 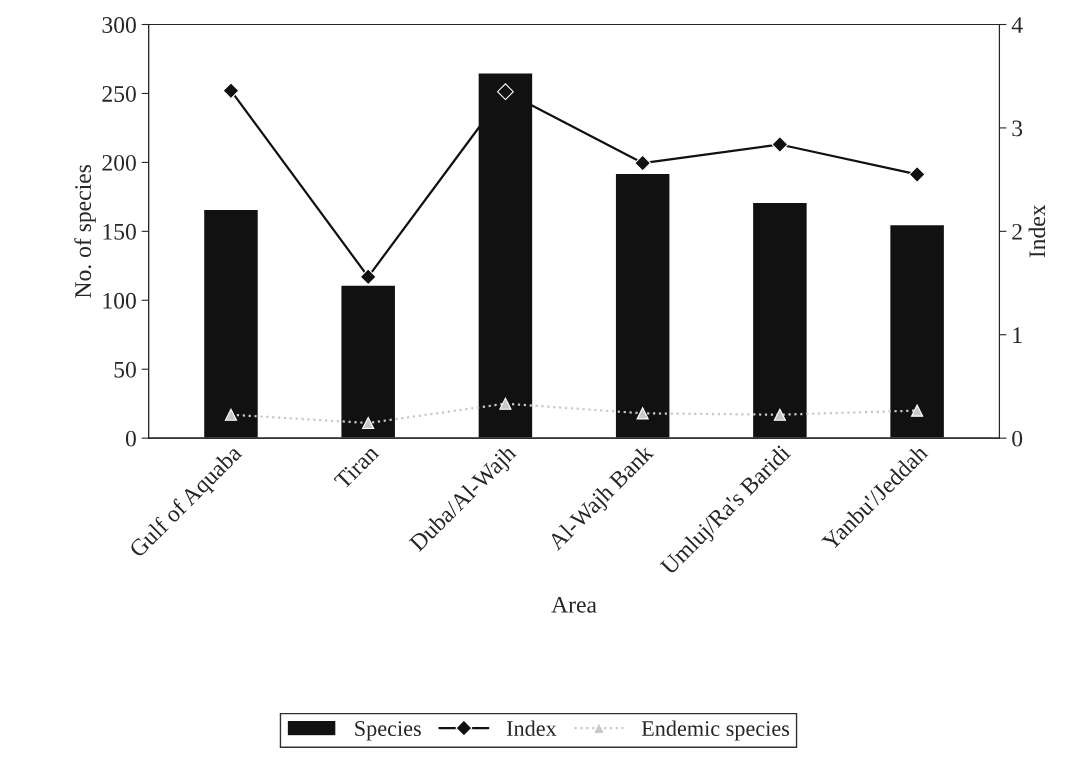 What do you see at coordinates (119, 162) in the screenshot?
I see `y-tick-label: 200` at bounding box center [119, 162].